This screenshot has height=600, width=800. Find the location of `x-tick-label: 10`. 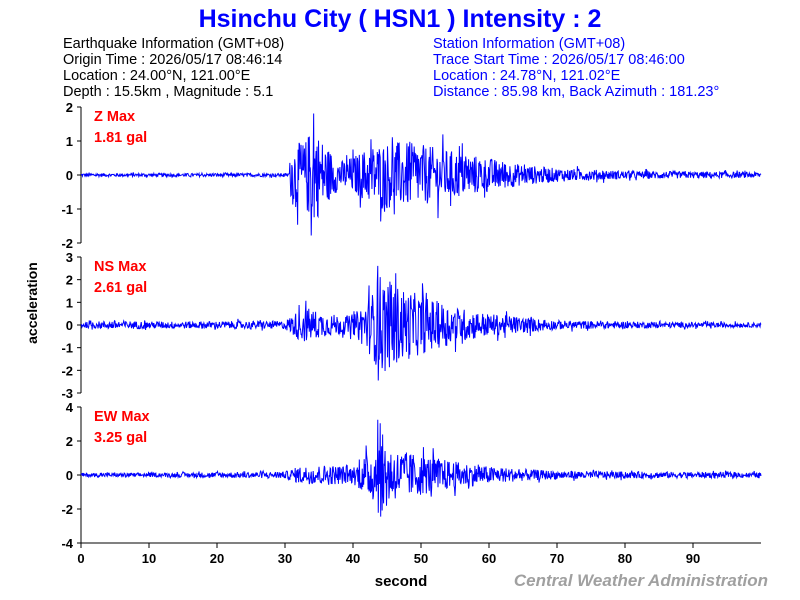

x-tick-label: 10 is located at coordinates (149, 558).